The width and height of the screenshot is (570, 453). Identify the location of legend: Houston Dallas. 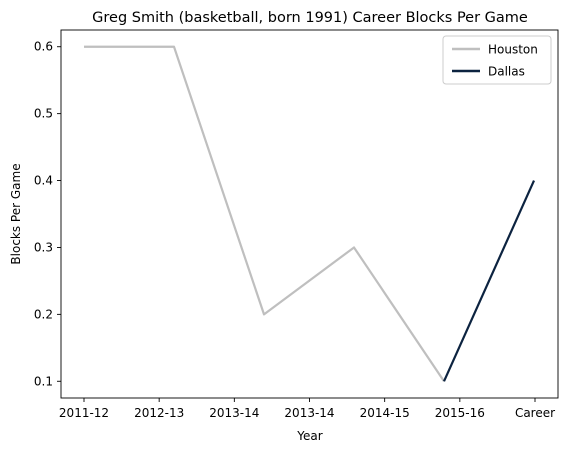
(497, 60).